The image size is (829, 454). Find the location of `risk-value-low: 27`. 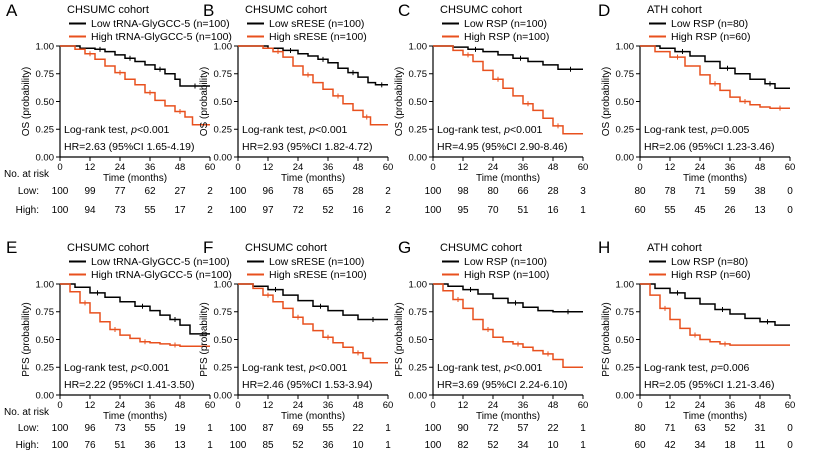

risk-value-low: 27 is located at coordinates (180, 191).